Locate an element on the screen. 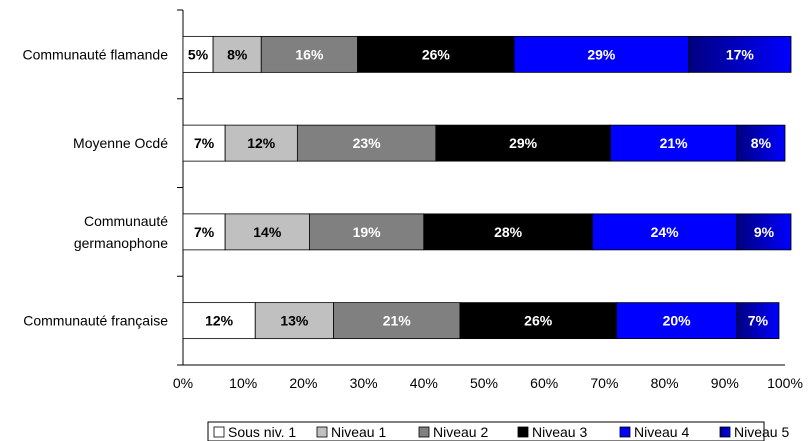 The width and height of the screenshot is (809, 441). data-label: 16% is located at coordinates (309, 54).